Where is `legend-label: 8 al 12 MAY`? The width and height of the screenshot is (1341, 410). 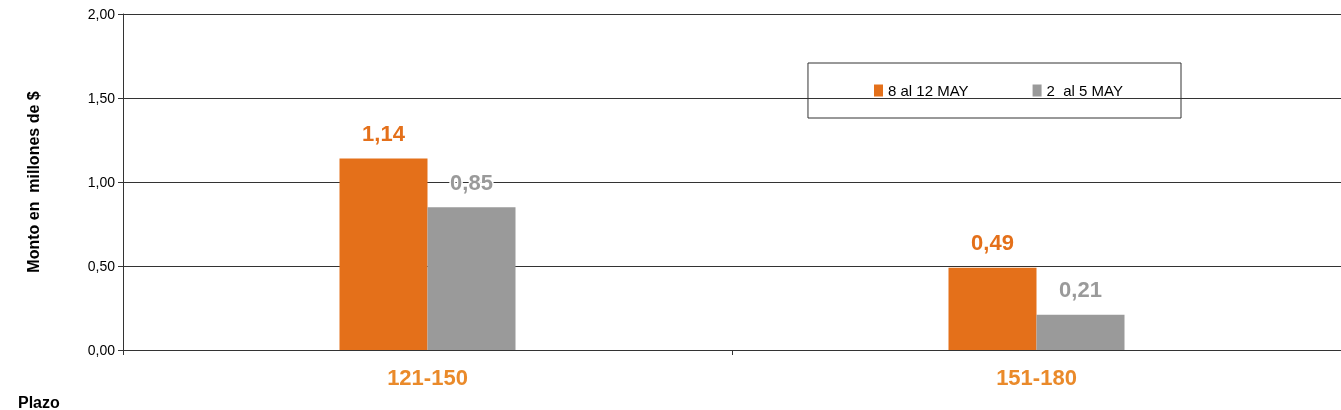
legend-label: 8 al 12 MAY is located at coordinates (928, 90).